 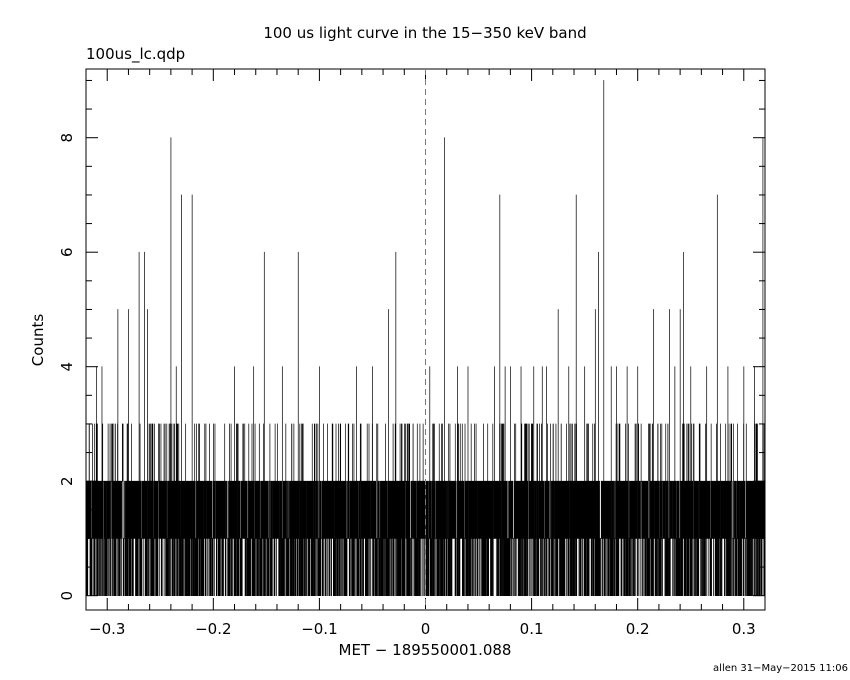 What do you see at coordinates (213, 629) in the screenshot?
I see `x-tick-label: −0.2` at bounding box center [213, 629].